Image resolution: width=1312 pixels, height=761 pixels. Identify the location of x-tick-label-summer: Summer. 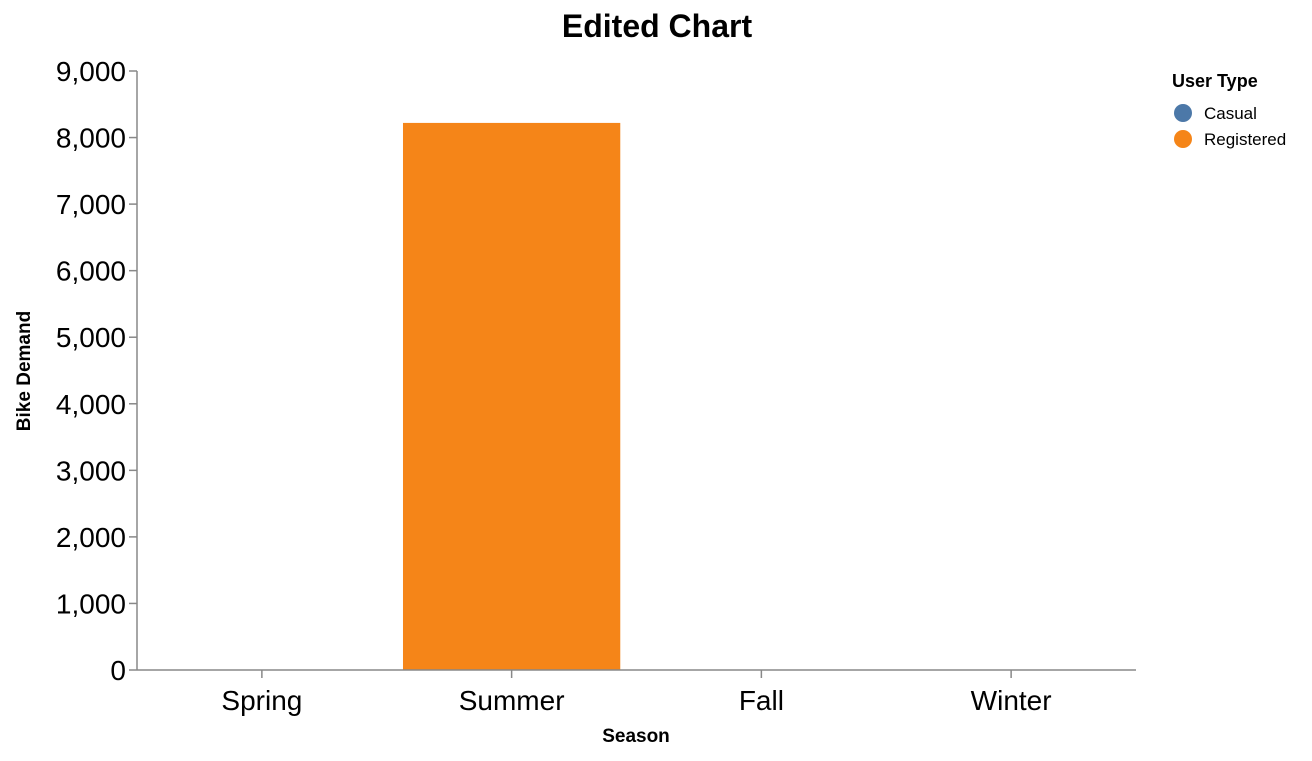
(512, 700).